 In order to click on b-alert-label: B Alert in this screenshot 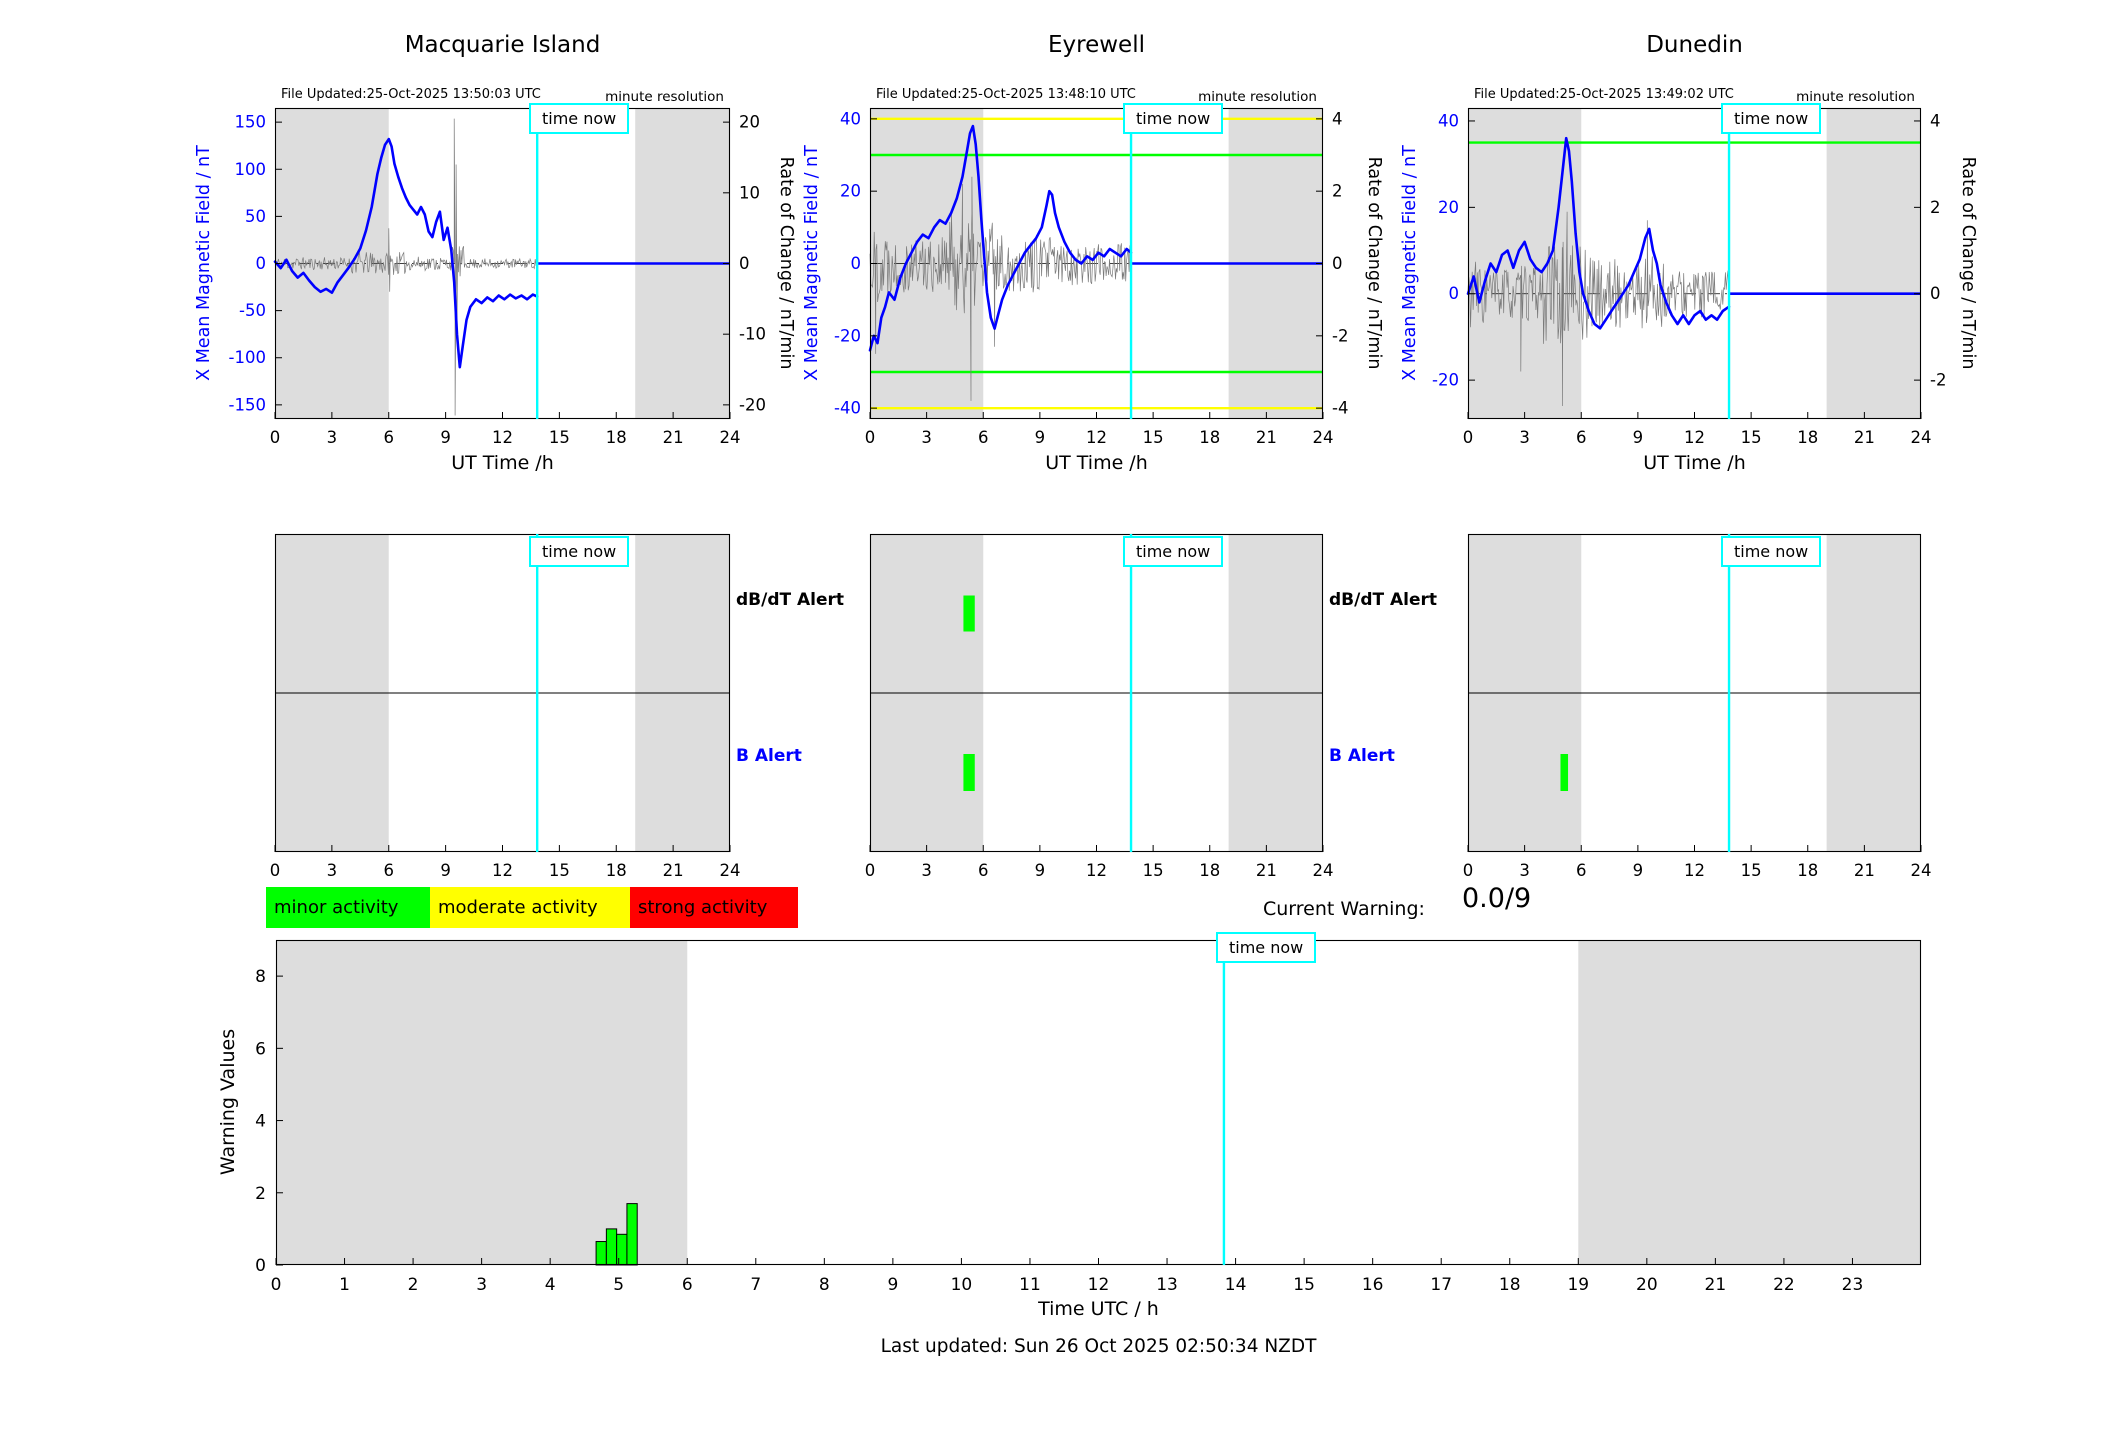, I will do `click(1362, 756)`.